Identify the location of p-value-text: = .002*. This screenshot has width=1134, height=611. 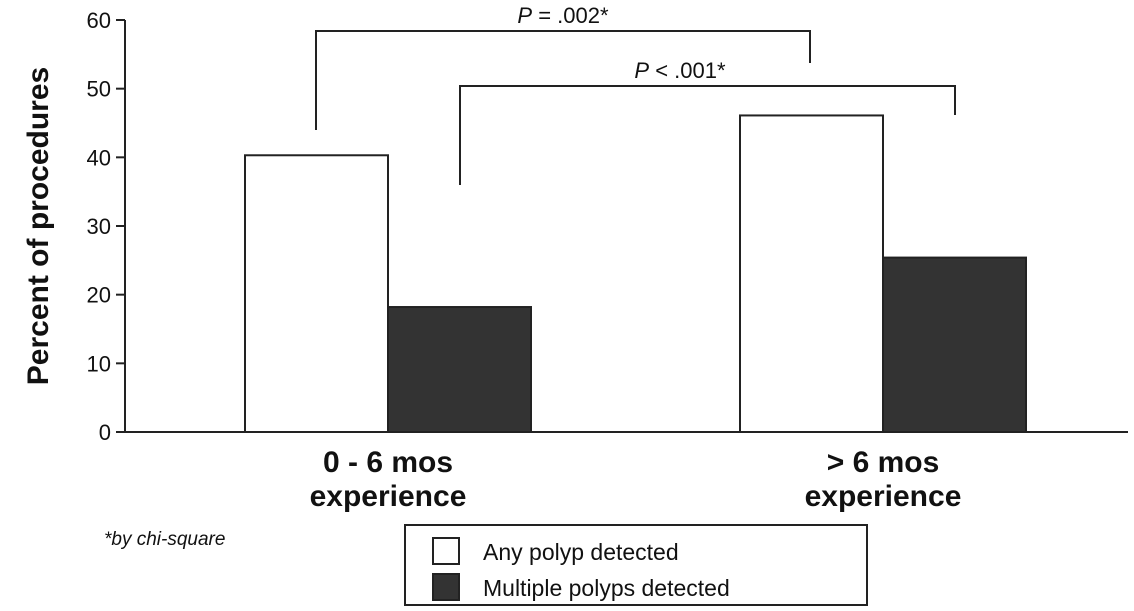
(570, 15).